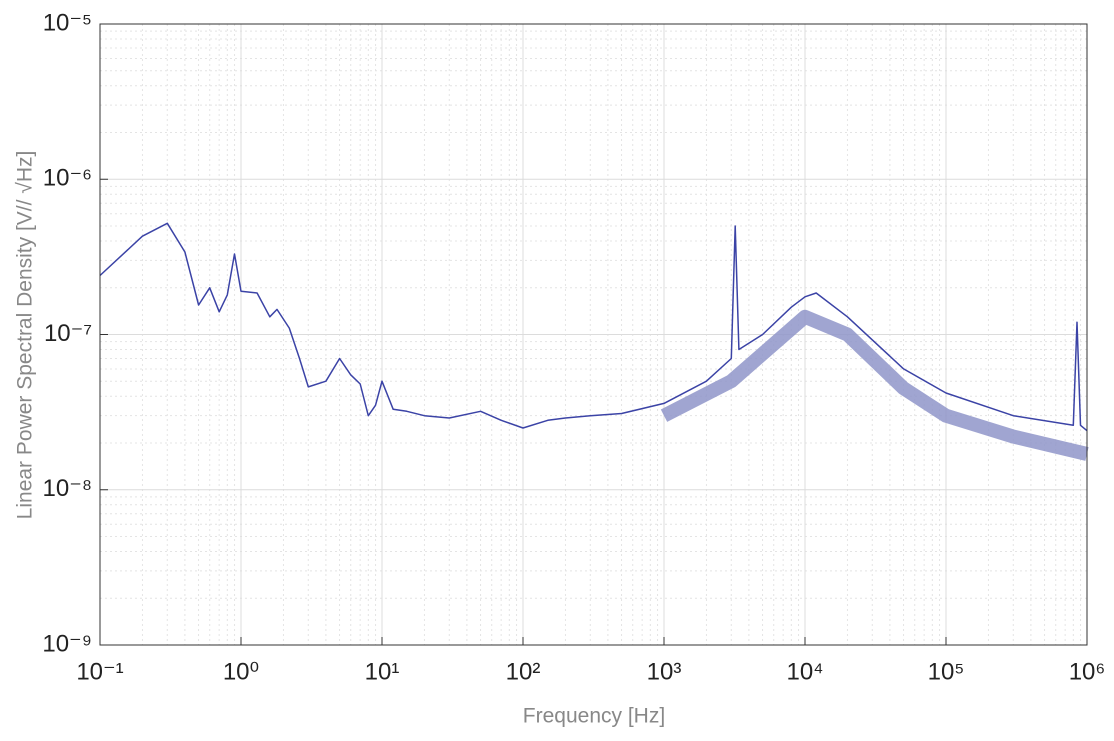  What do you see at coordinates (25, 335) in the screenshot?
I see `y-axis-label: Linear Power Spectral Density [V// √Hz]` at bounding box center [25, 335].